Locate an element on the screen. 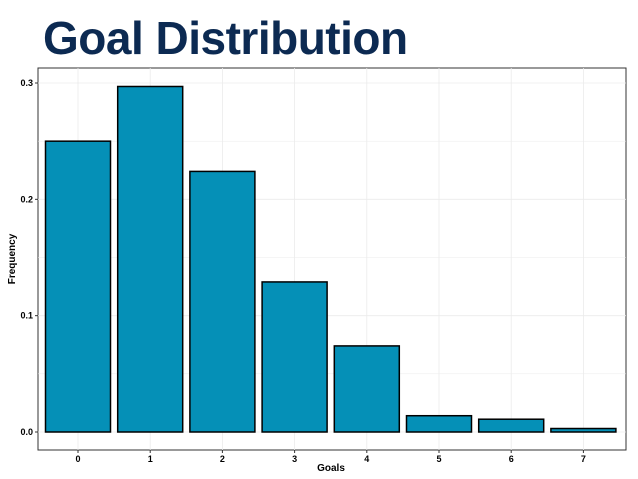 The width and height of the screenshot is (638, 479). x-tick-label: 7 is located at coordinates (583, 459).